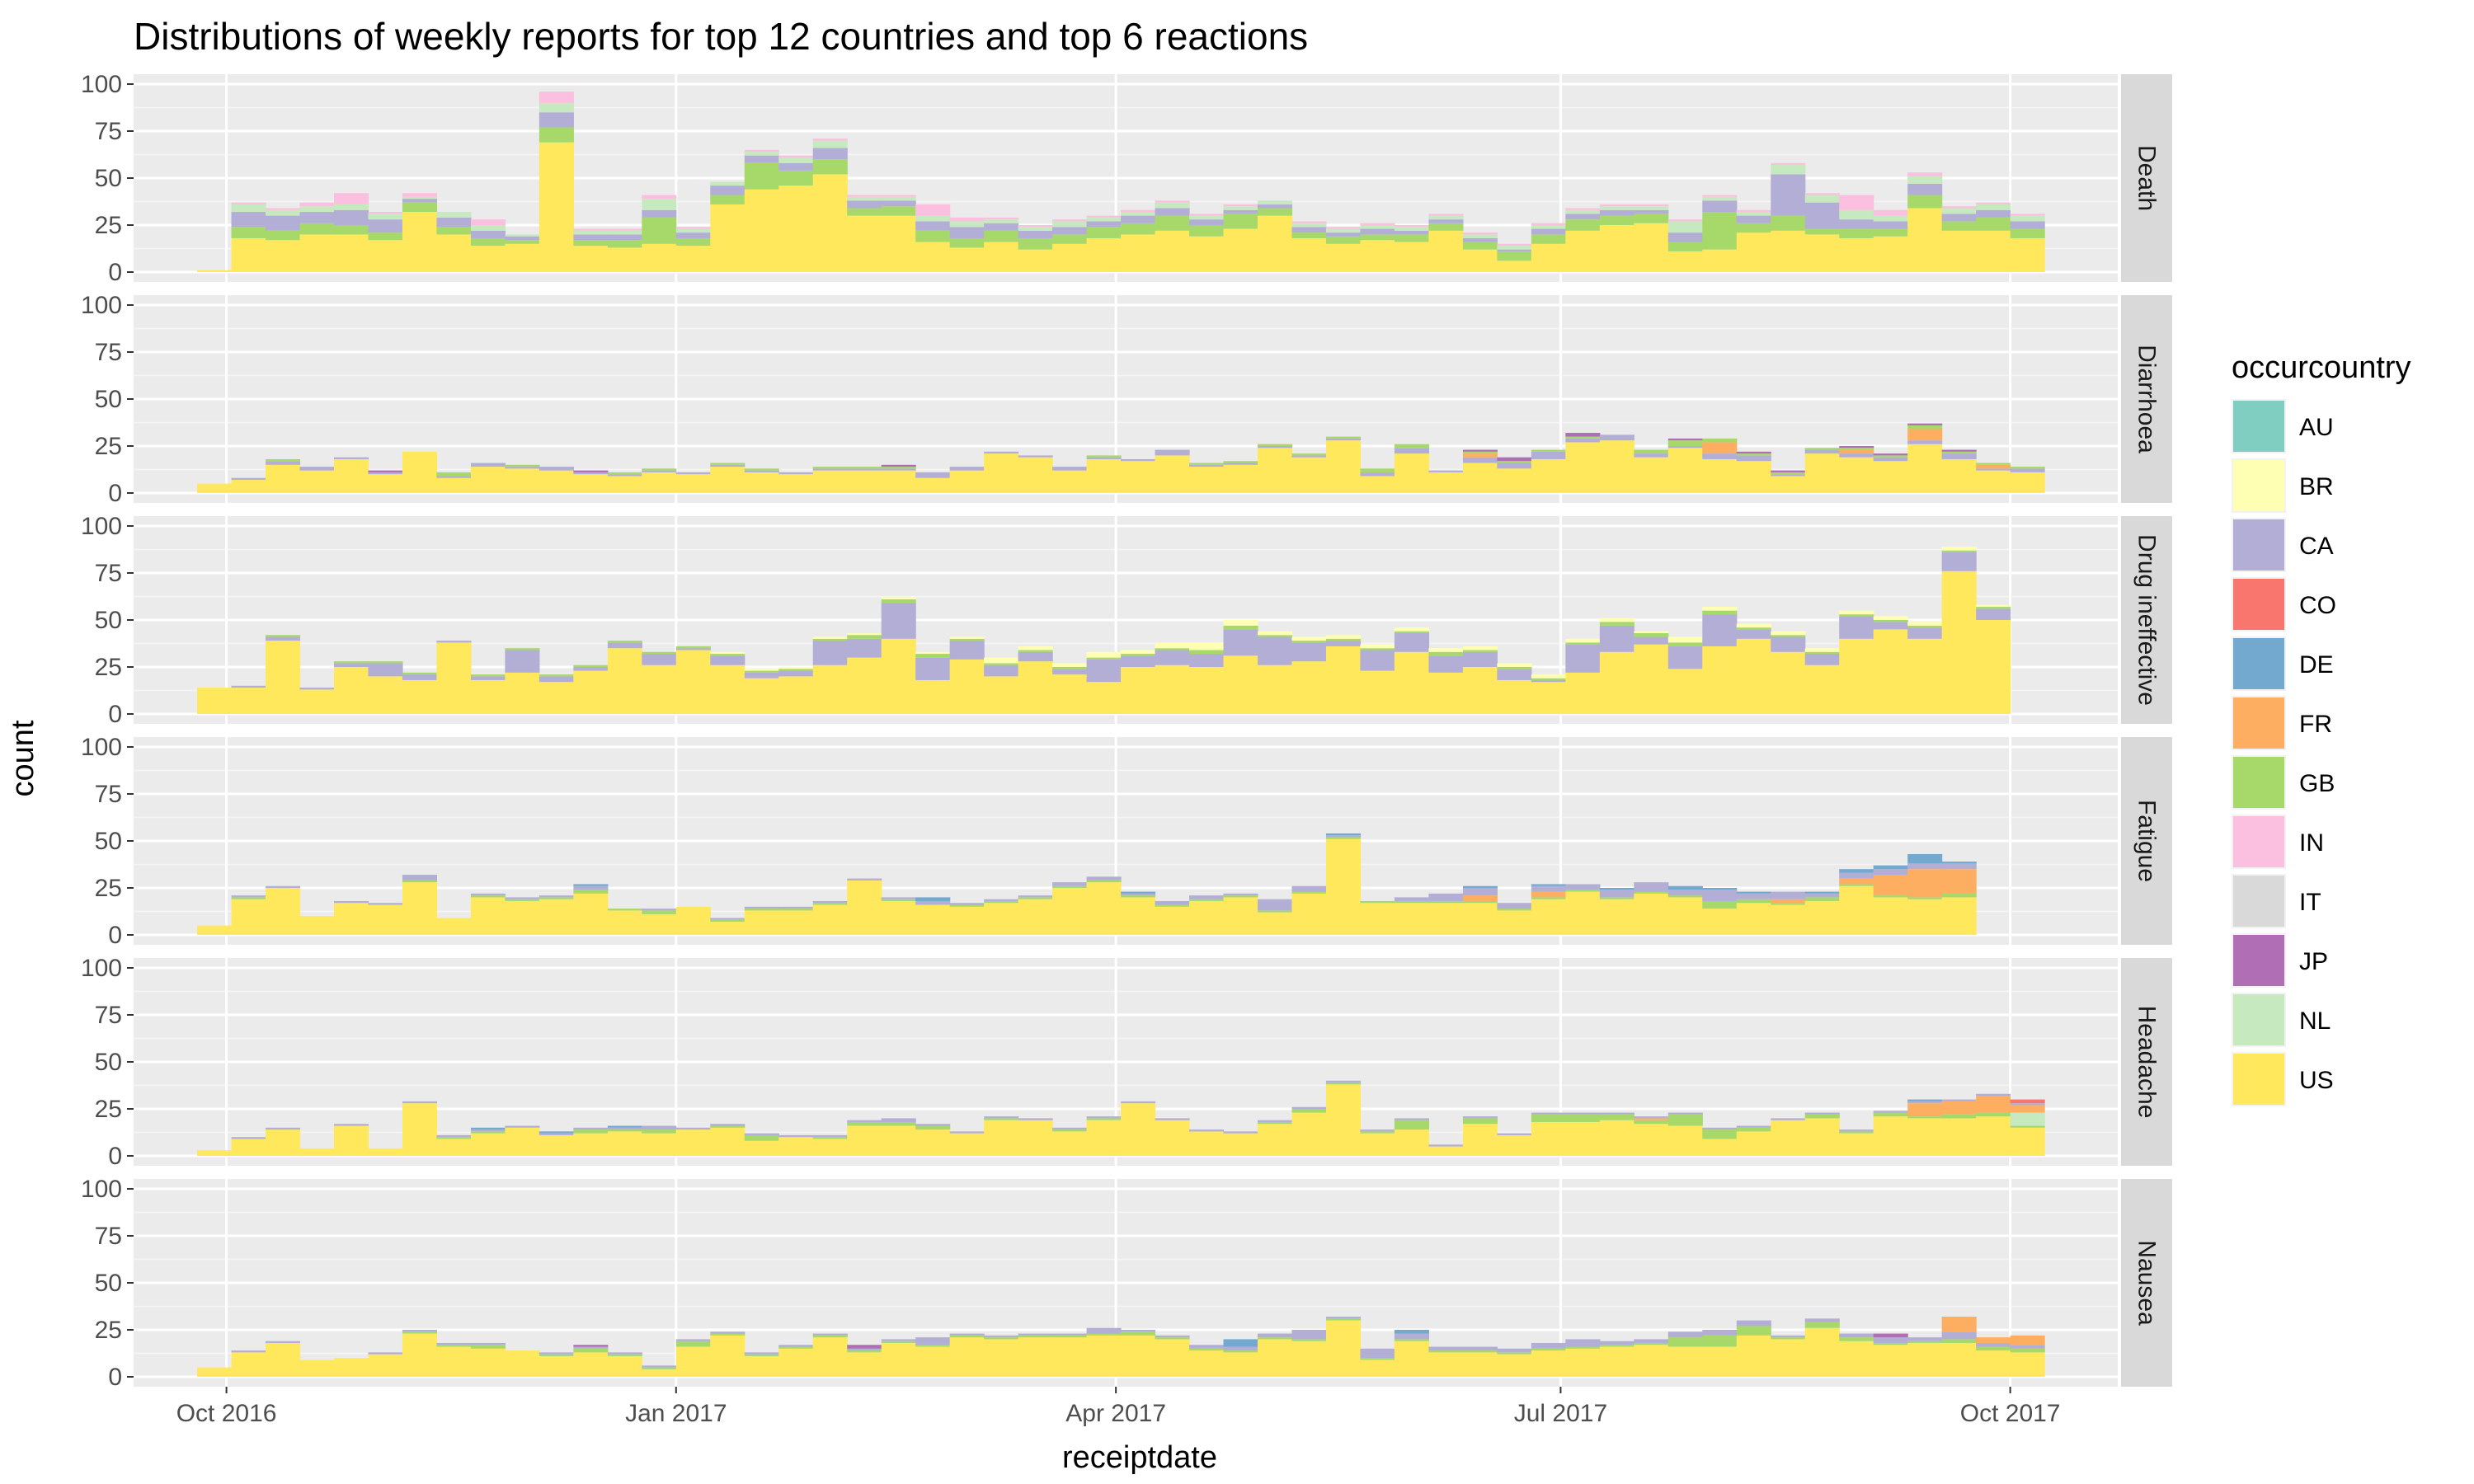 The height and width of the screenshot is (1484, 2474). What do you see at coordinates (2147, 178) in the screenshot?
I see `facet-strip-label: Death` at bounding box center [2147, 178].